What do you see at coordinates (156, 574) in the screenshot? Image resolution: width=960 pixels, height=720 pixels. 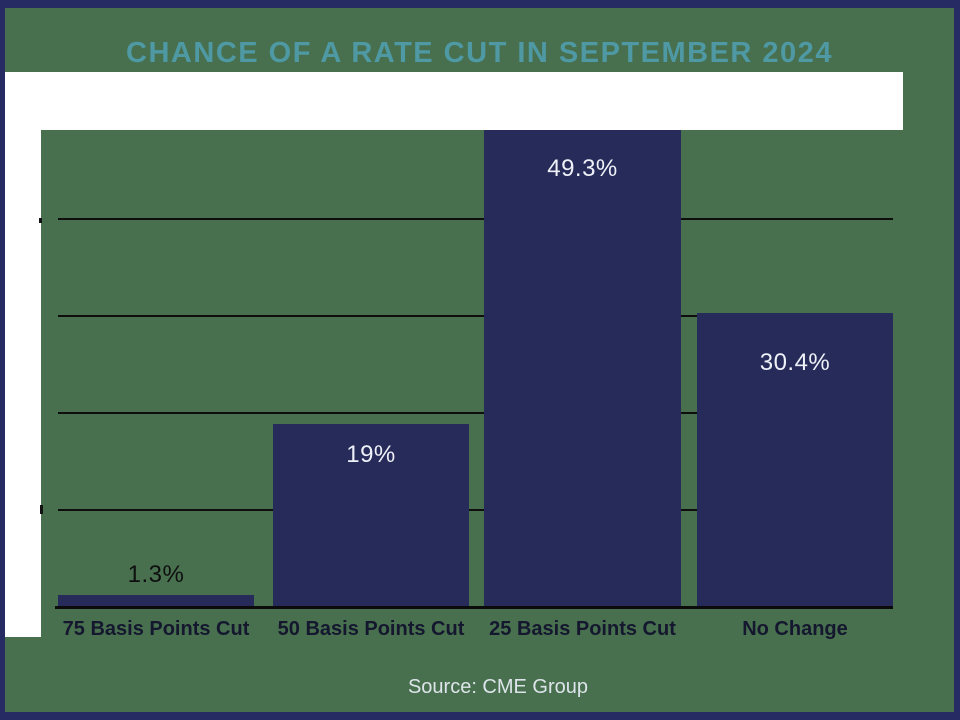 I see `value-label-75-basis-points-cut: 1.3%` at bounding box center [156, 574].